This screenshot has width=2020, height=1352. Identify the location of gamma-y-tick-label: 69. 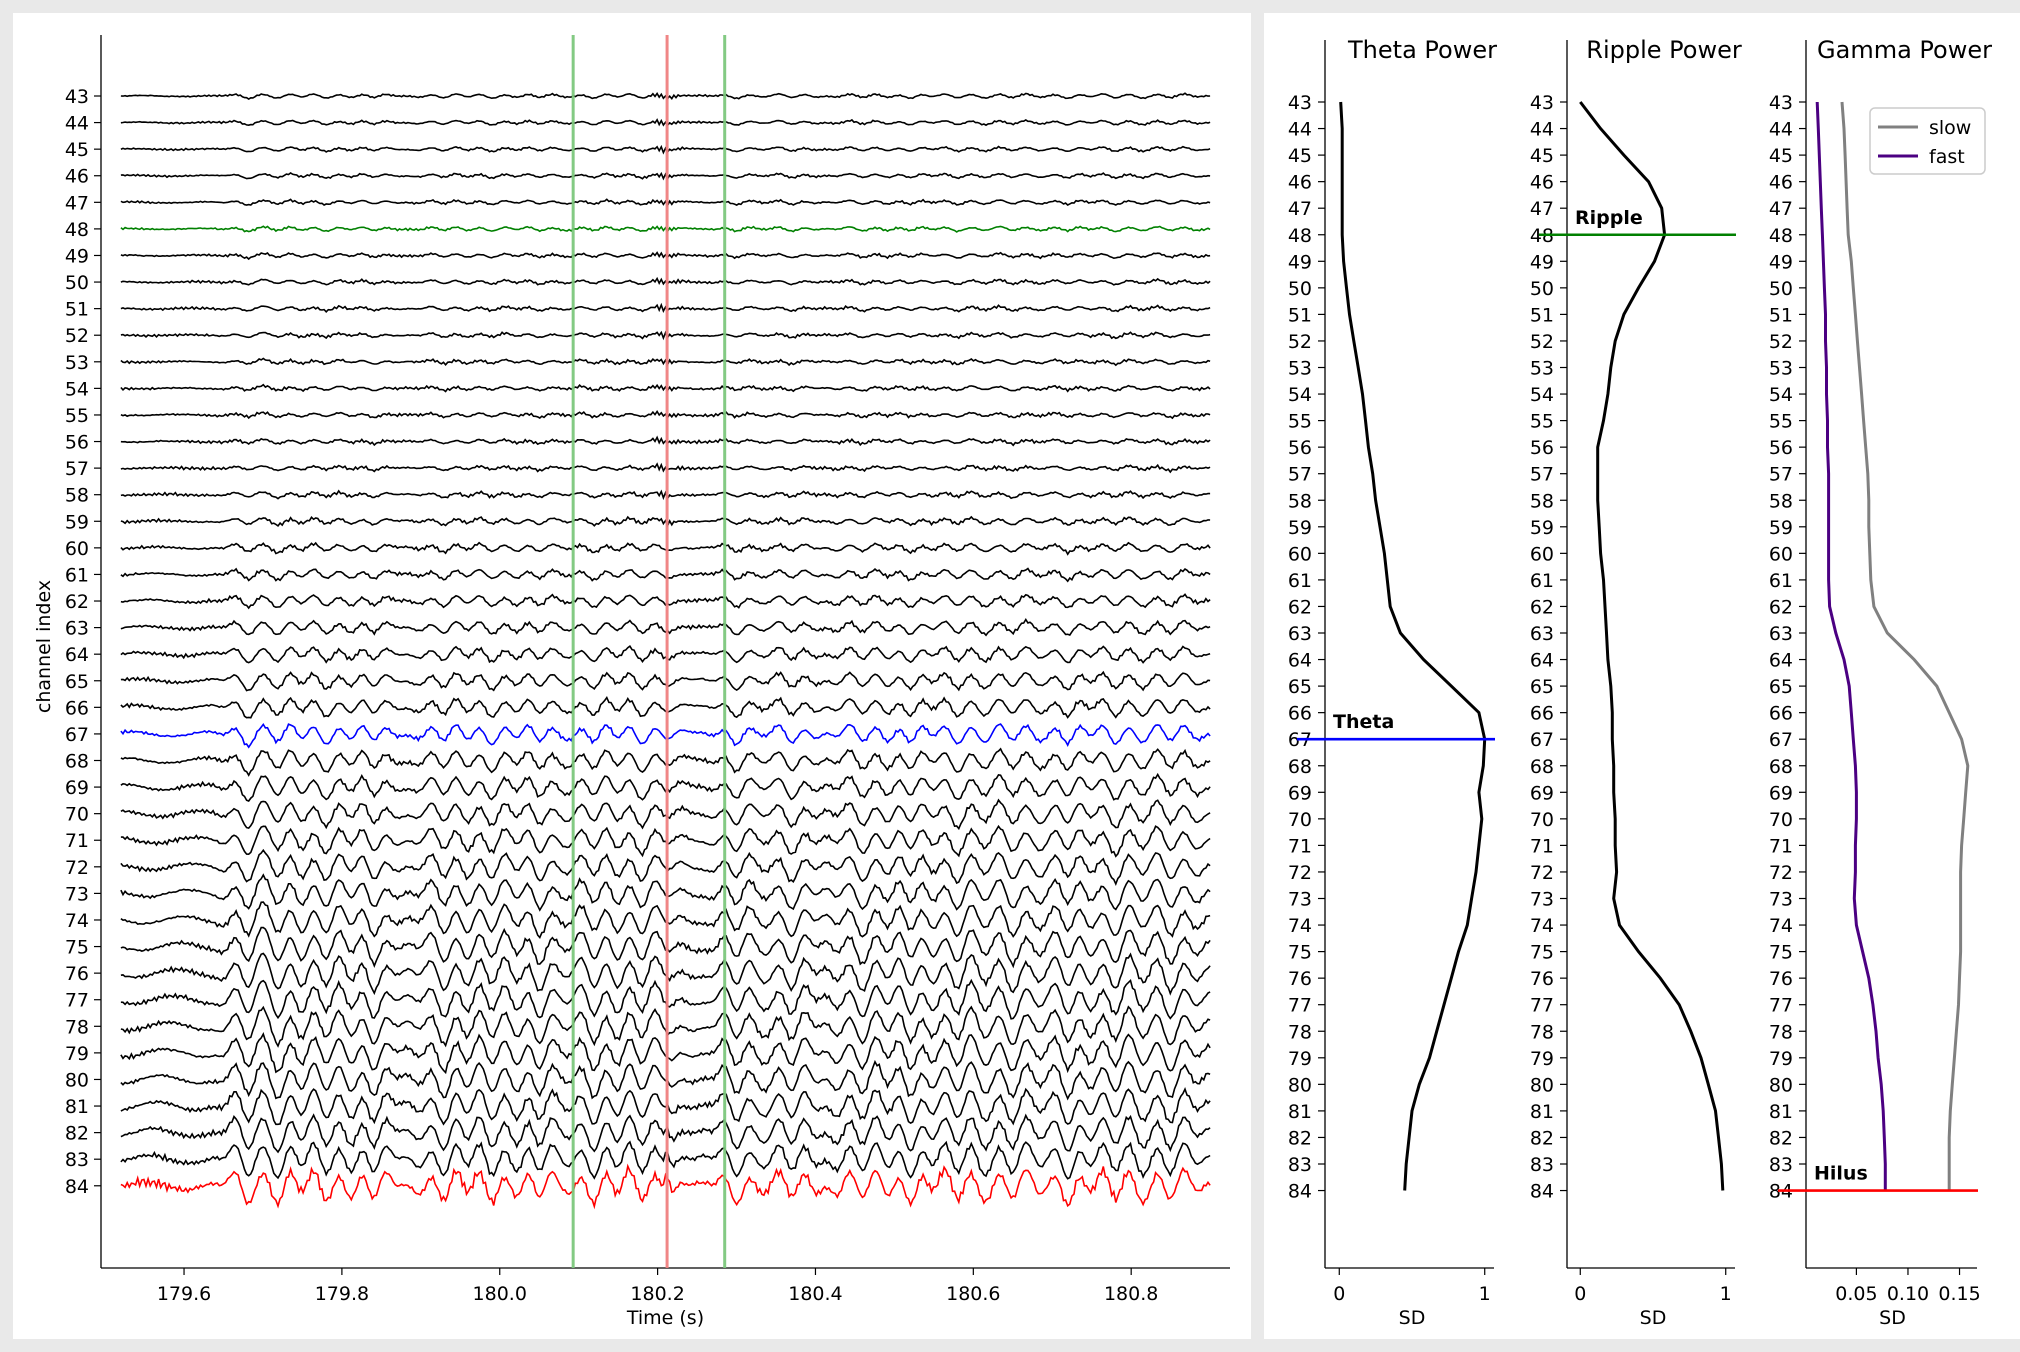
(1781, 793).